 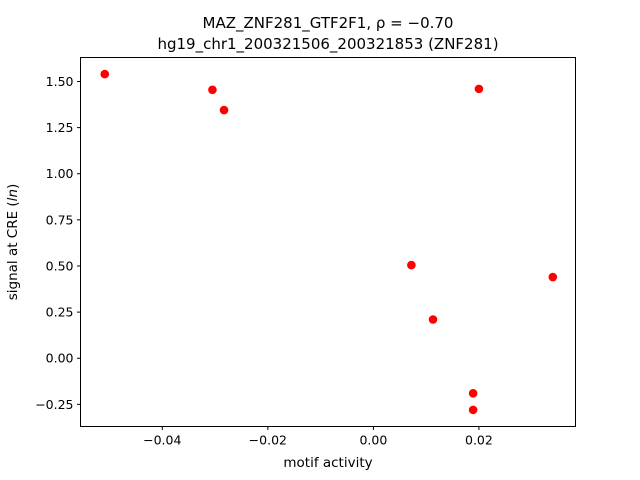 What do you see at coordinates (328, 23) in the screenshot?
I see `chart-title-line1: MAZ_ZNF281_GTF2F1, ρ = −0.70` at bounding box center [328, 23].